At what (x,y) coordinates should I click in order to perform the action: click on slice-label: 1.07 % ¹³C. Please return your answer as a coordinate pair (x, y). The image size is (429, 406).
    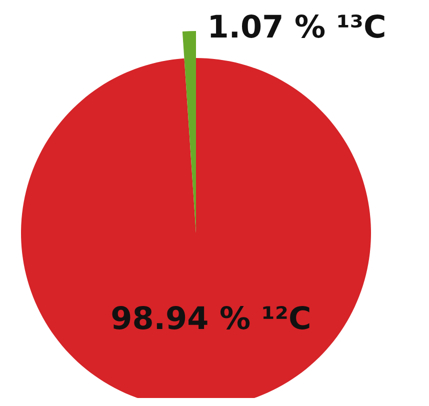
    Looking at the image, I should click on (296, 28).